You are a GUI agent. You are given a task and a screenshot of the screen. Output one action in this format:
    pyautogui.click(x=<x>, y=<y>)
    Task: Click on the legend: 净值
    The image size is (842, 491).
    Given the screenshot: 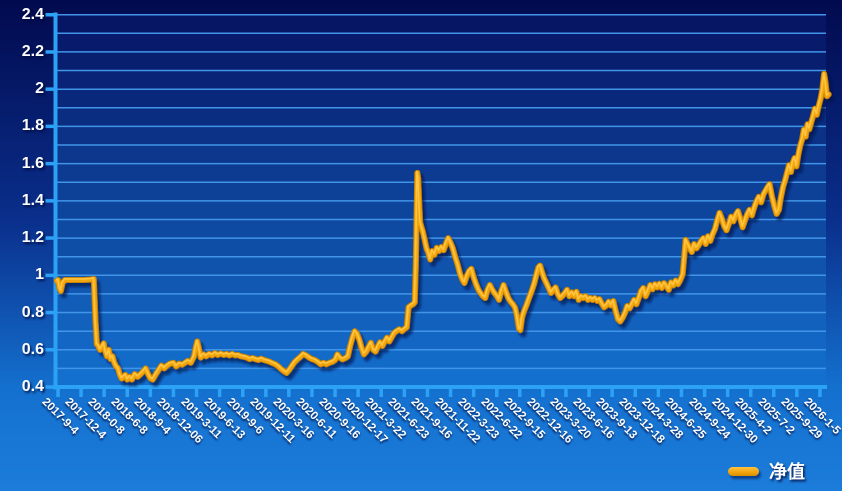 What is the action you would take?
    pyautogui.click(x=766, y=471)
    